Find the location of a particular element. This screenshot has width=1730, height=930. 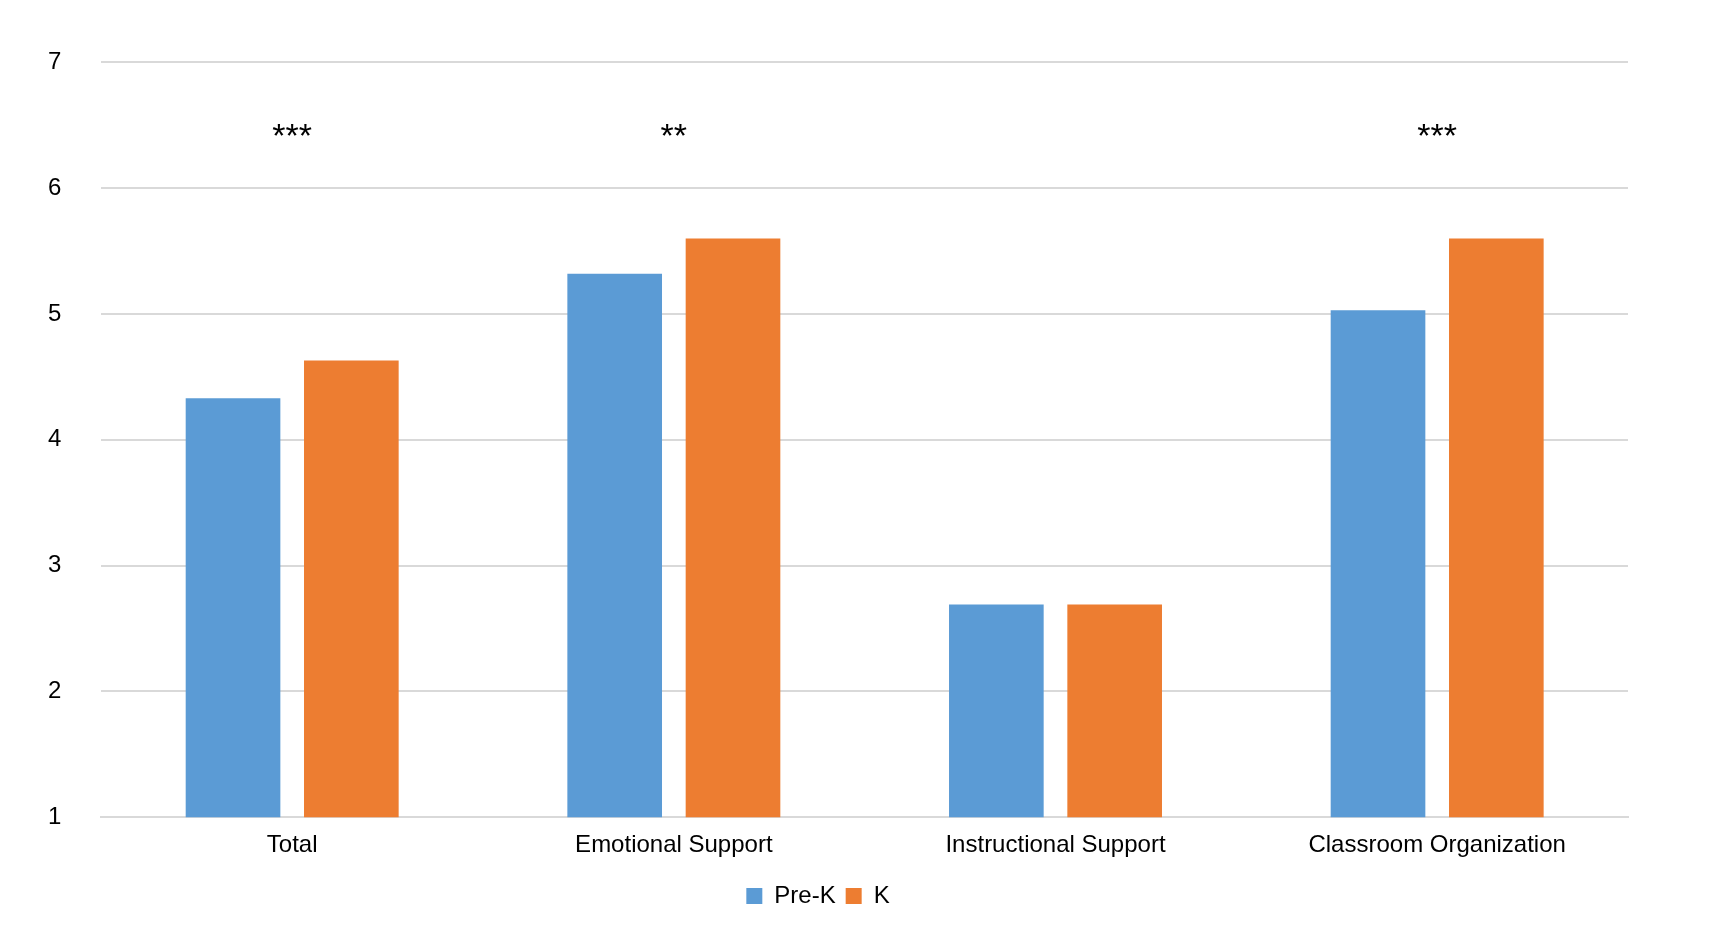

y-tick-label: 1 is located at coordinates (54, 815).